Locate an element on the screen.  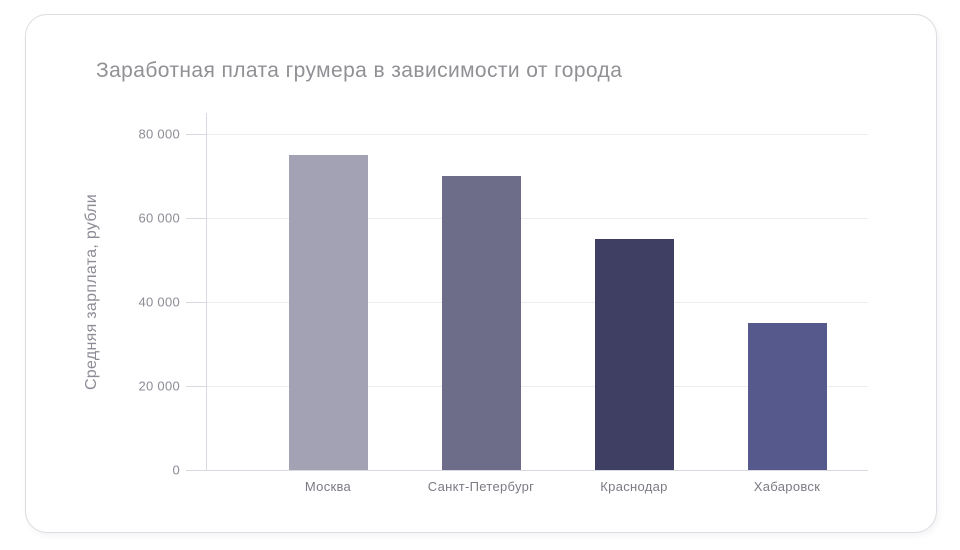
bar-Санкт-Петербург is located at coordinates (481, 323).